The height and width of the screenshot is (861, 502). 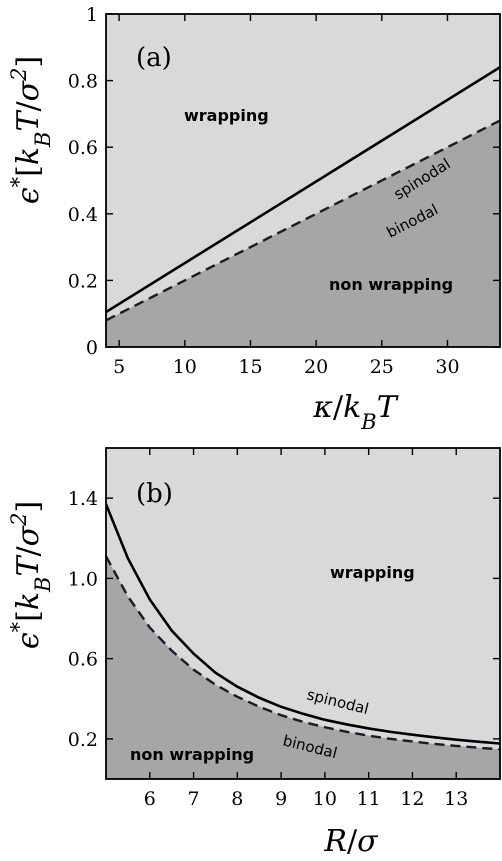 I want to click on x-tick-label: 5, so click(x=119, y=367).